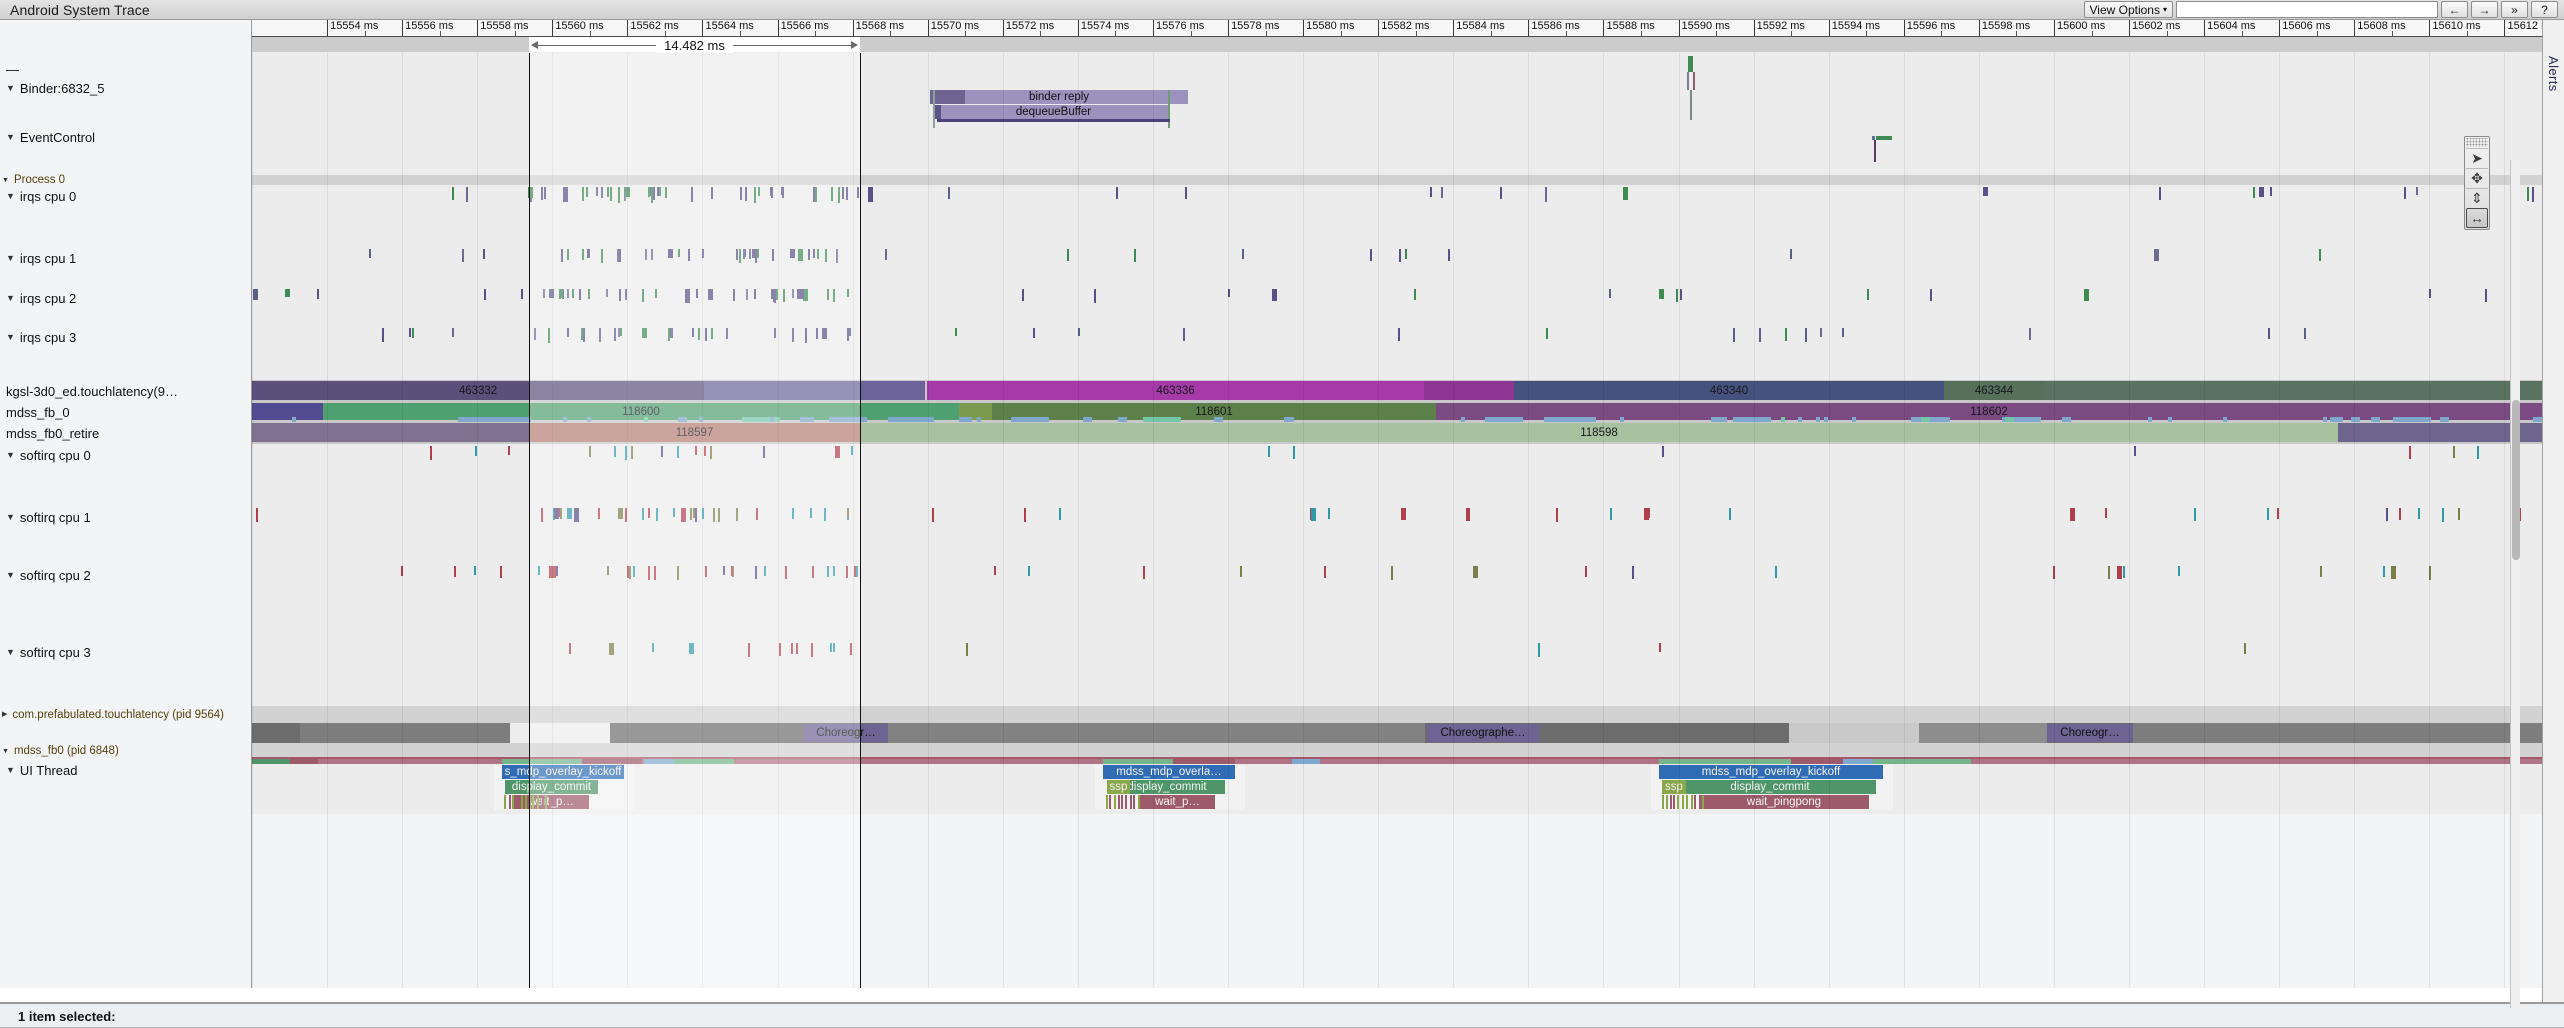  What do you see at coordinates (579, 26) in the screenshot?
I see `ruler-tick-label: 15560 ms` at bounding box center [579, 26].